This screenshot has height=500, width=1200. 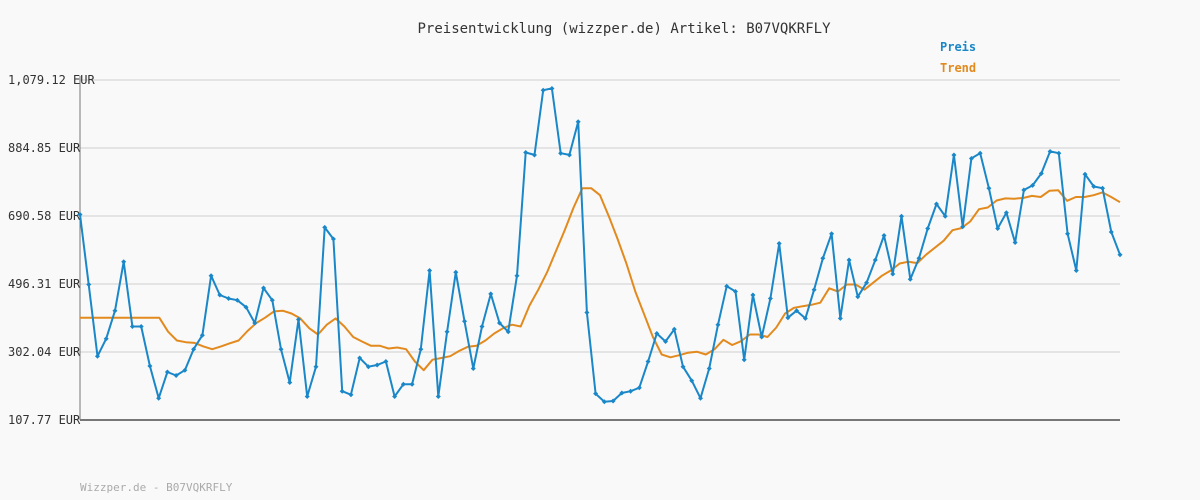 What do you see at coordinates (958, 47) in the screenshot?
I see `legend-preis: Preis` at bounding box center [958, 47].